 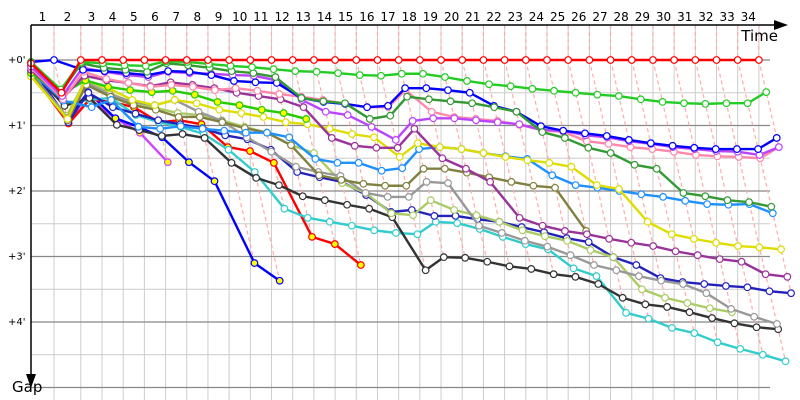 What do you see at coordinates (759, 36) in the screenshot?
I see `x-axis-title: Time` at bounding box center [759, 36].